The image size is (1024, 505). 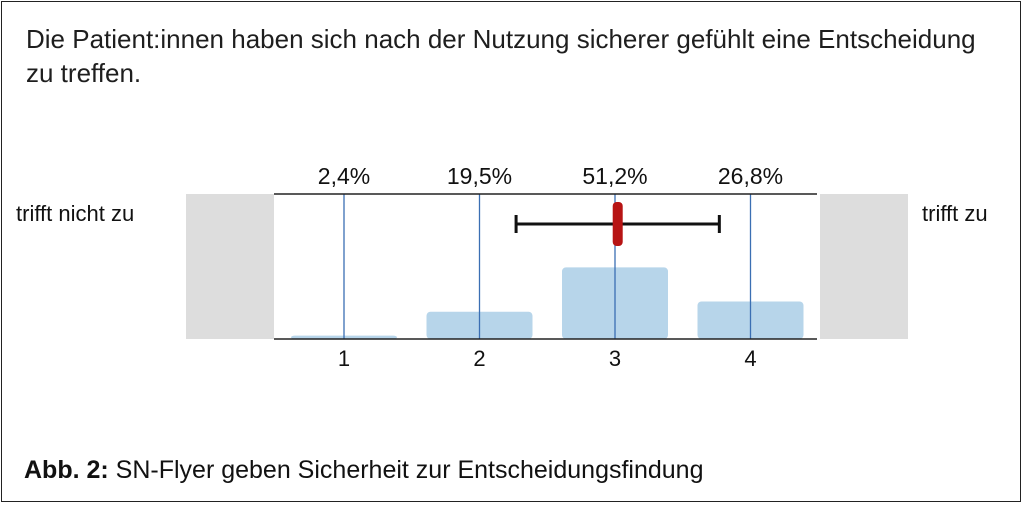 What do you see at coordinates (344, 176) in the screenshot?
I see `value-label-1: 2,4%` at bounding box center [344, 176].